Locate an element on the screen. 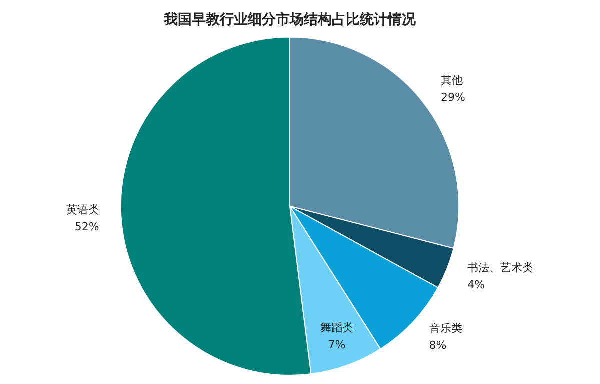  chart-title: 我国早教行业细分市场结构占比统计情况 is located at coordinates (290, 19).